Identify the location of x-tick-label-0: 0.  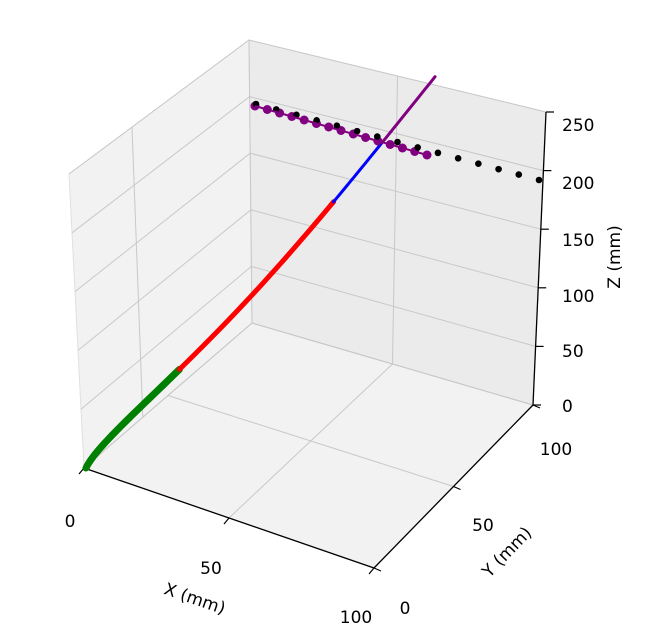
(70, 522).